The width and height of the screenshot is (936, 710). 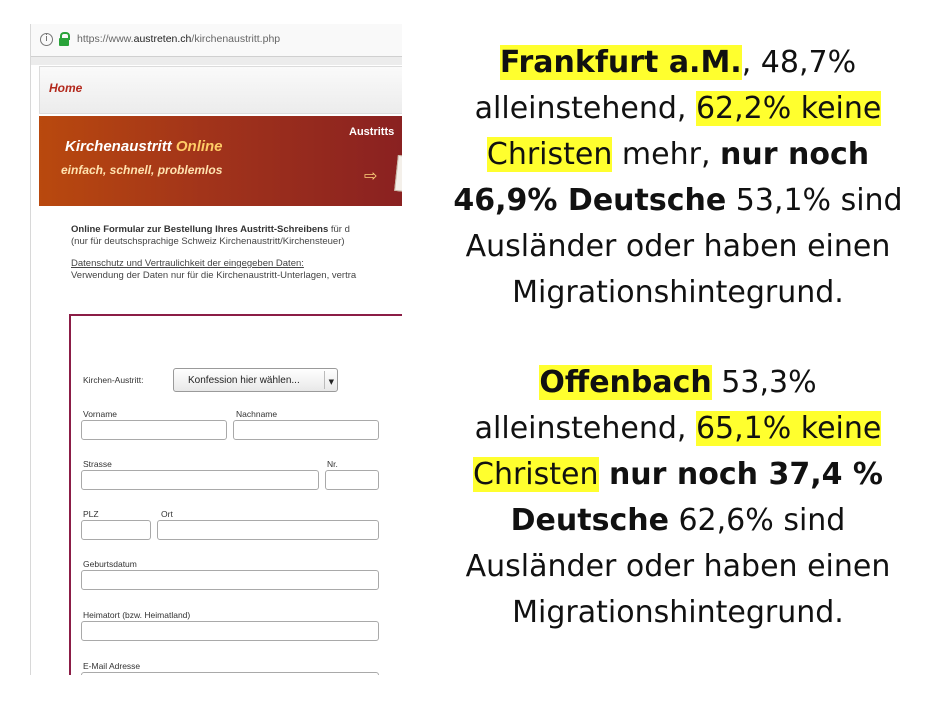 I want to click on vorname-input, so click(x=154, y=430).